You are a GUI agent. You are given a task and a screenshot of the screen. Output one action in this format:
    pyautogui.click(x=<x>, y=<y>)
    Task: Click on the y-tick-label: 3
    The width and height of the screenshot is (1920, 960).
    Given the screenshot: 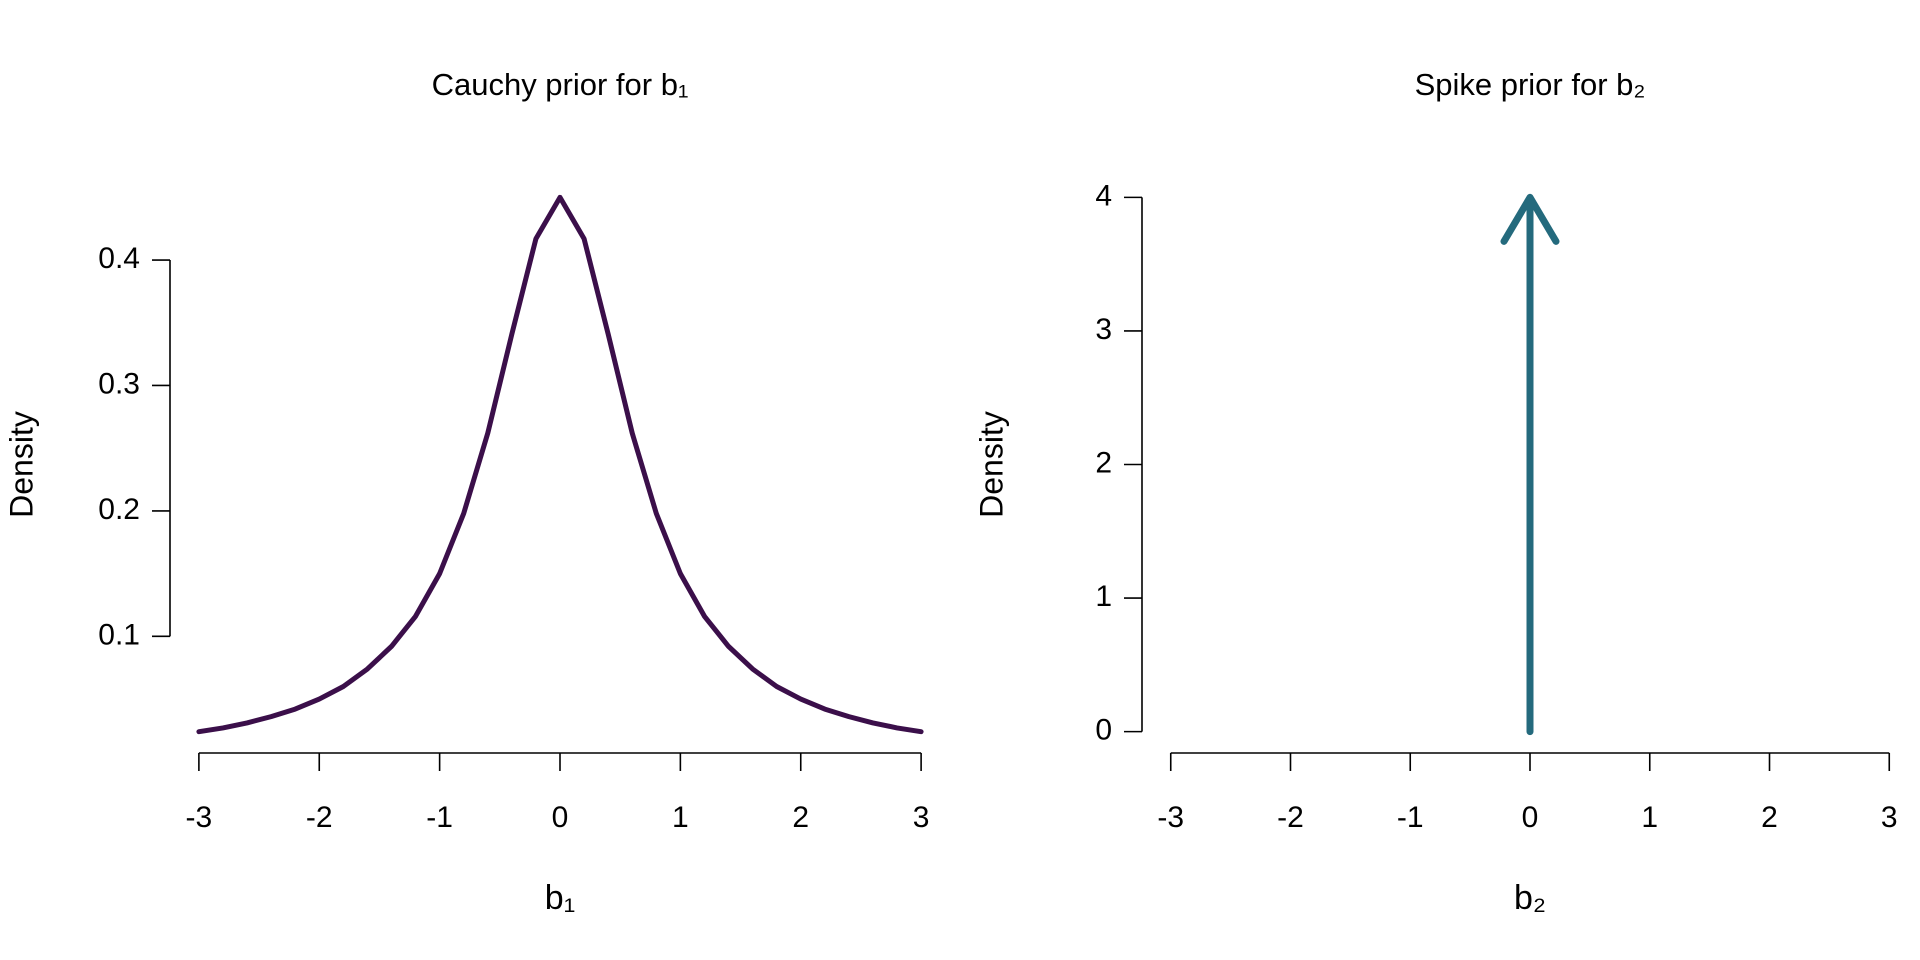 What is the action you would take?
    pyautogui.click(x=1103, y=329)
    